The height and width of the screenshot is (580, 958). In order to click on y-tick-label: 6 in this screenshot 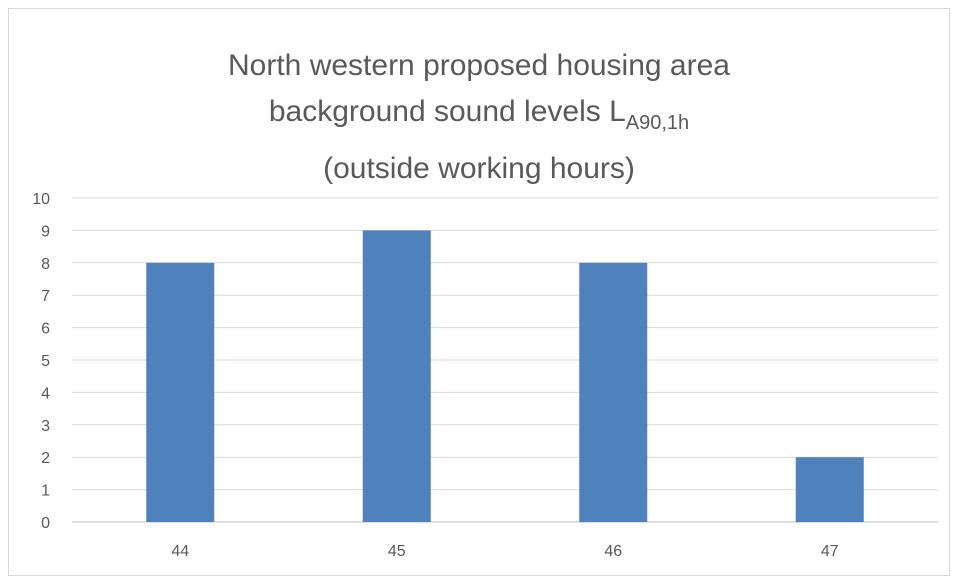, I will do `click(45, 329)`.